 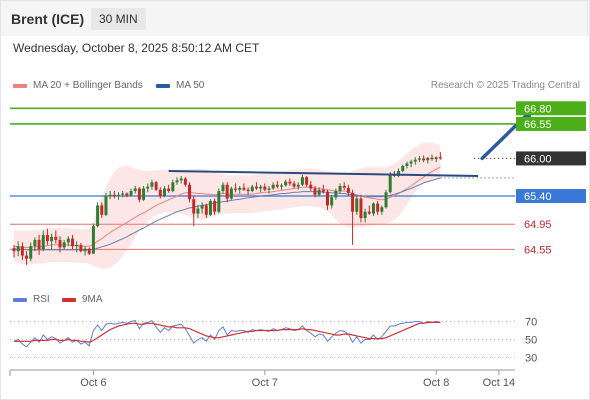 I want to click on level-label-66-00-bg, so click(x=551, y=158).